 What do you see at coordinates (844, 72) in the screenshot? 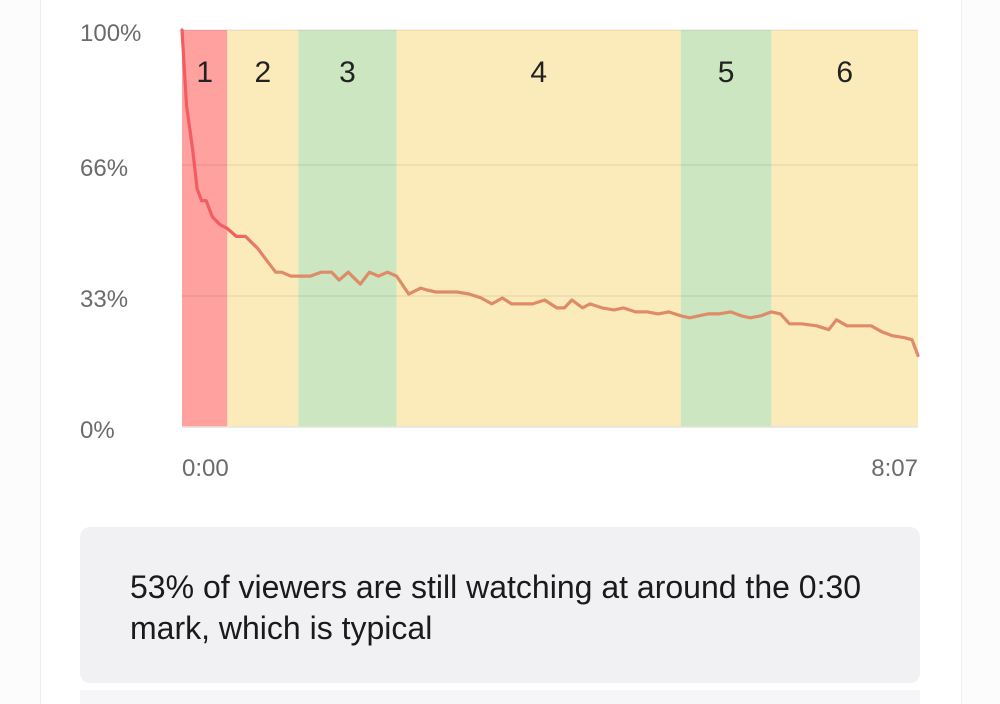
I see `segment-label-6: 6` at bounding box center [844, 72].